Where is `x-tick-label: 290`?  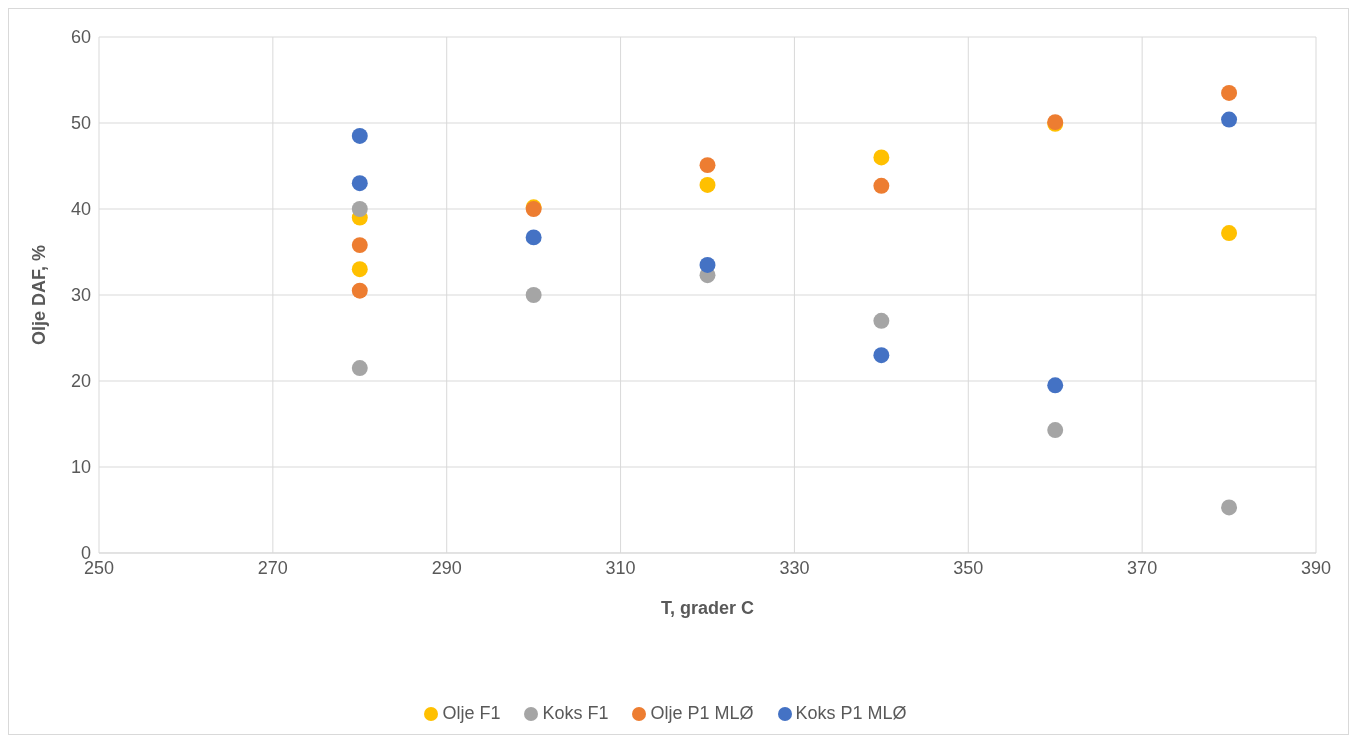
x-tick-label: 290 is located at coordinates (446, 567).